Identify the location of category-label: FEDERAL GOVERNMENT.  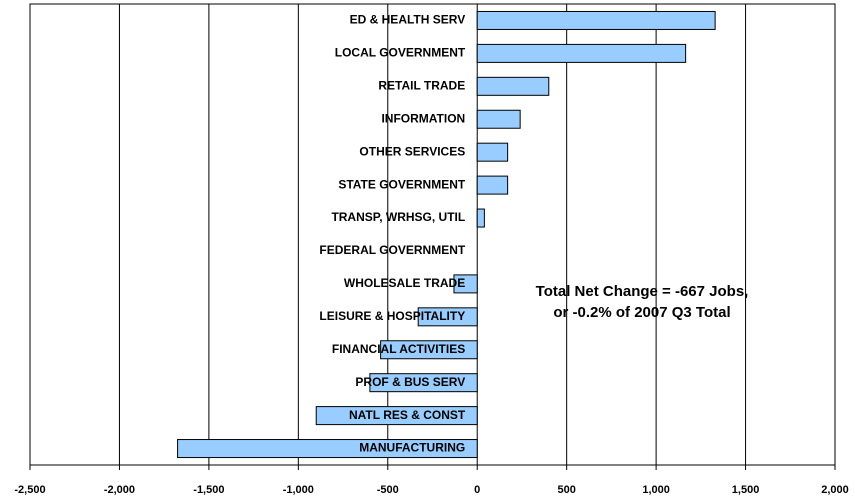
(392, 250).